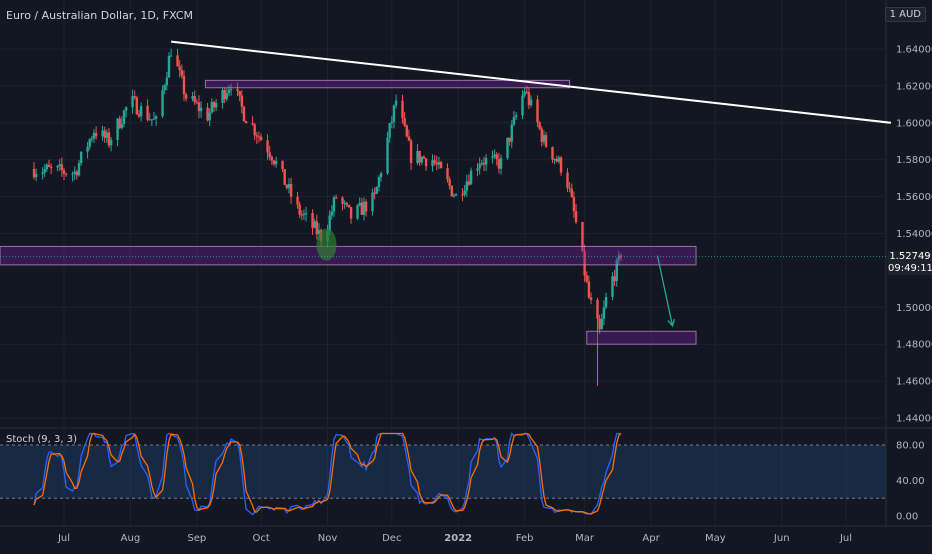 The height and width of the screenshot is (554, 932). What do you see at coordinates (443, 472) in the screenshot?
I see `stoch-overbought-oversold-band` at bounding box center [443, 472].